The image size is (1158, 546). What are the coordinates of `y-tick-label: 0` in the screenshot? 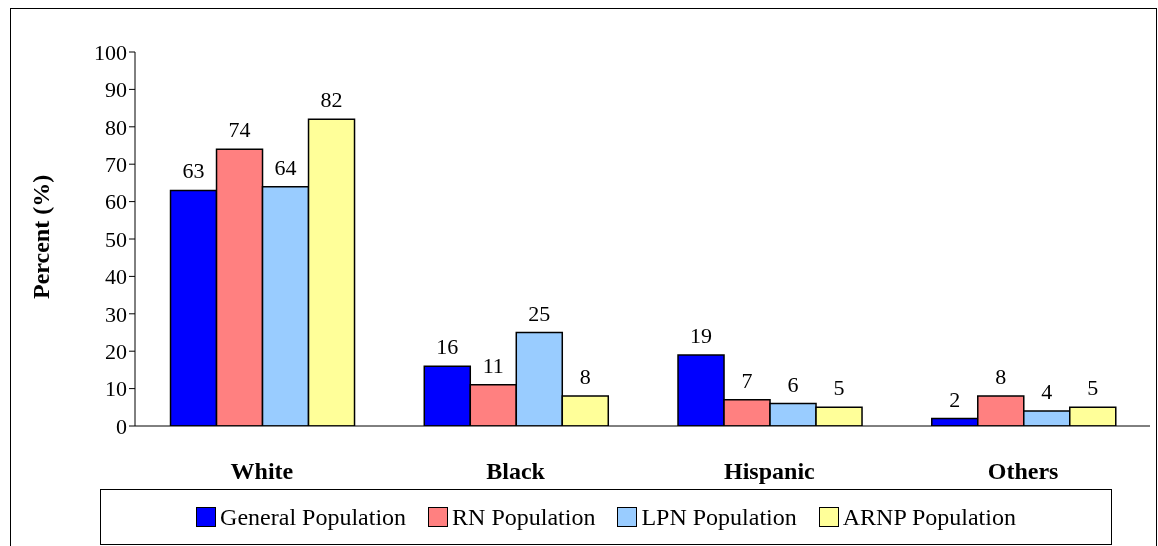 It's located at (121, 426).